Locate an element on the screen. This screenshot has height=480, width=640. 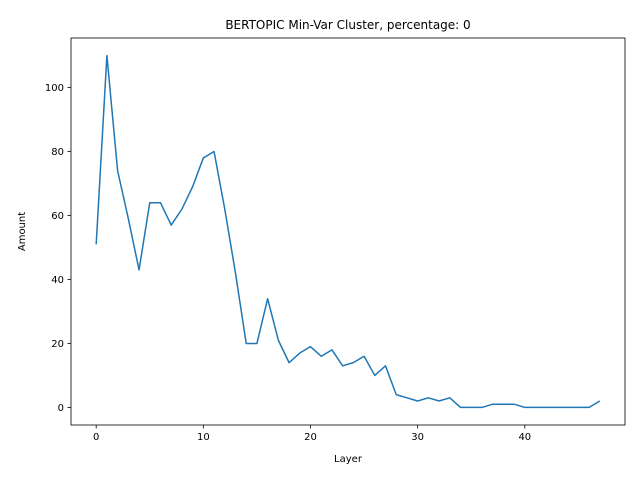
x-tick-label: 30 is located at coordinates (417, 437).